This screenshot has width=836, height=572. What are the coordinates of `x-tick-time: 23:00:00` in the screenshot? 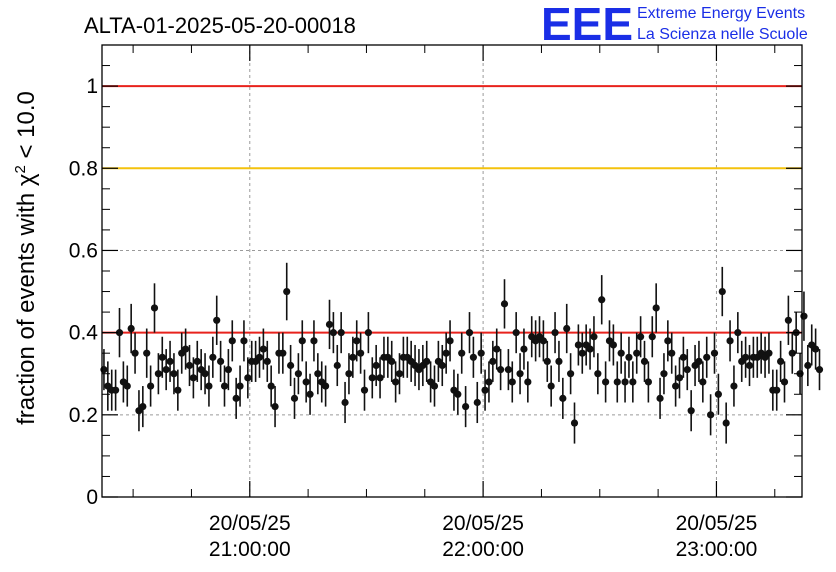 It's located at (717, 549).